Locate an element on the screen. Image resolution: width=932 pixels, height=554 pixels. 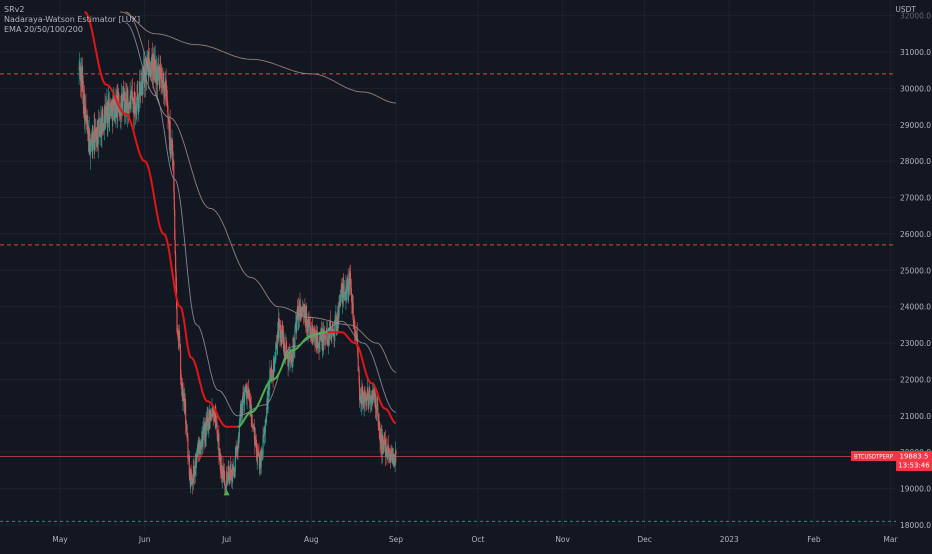
price-unit-label: USDT is located at coordinates (905, 9).